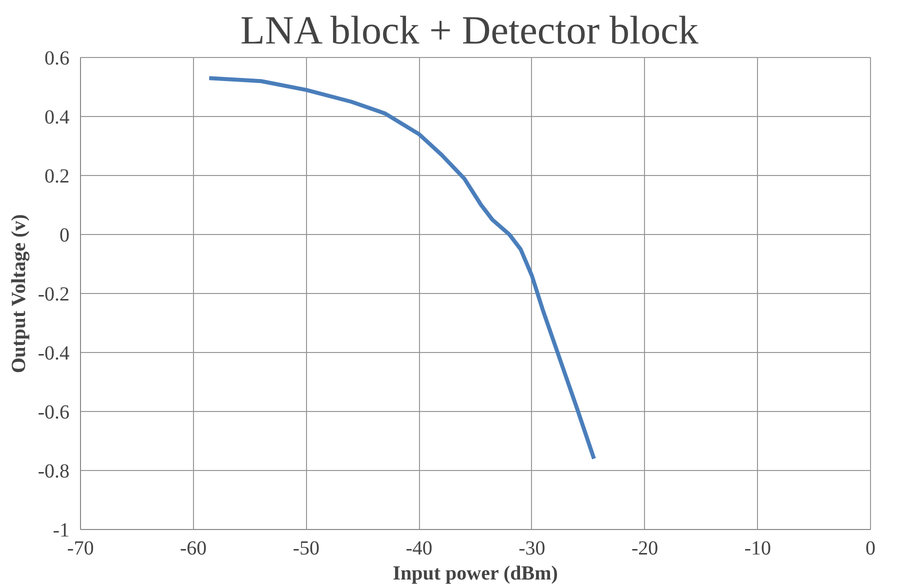  What do you see at coordinates (306, 549) in the screenshot?
I see `x-tick-label: -50` at bounding box center [306, 549].